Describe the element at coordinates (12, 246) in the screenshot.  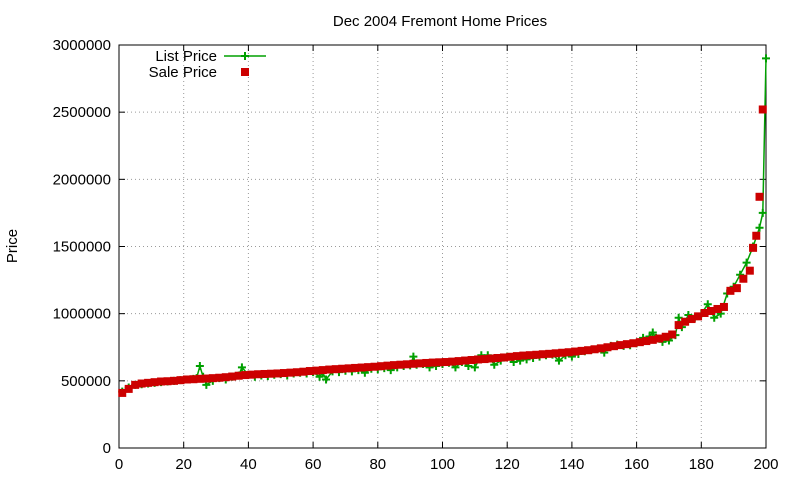
I see `y-axis-label: Price` at that location.